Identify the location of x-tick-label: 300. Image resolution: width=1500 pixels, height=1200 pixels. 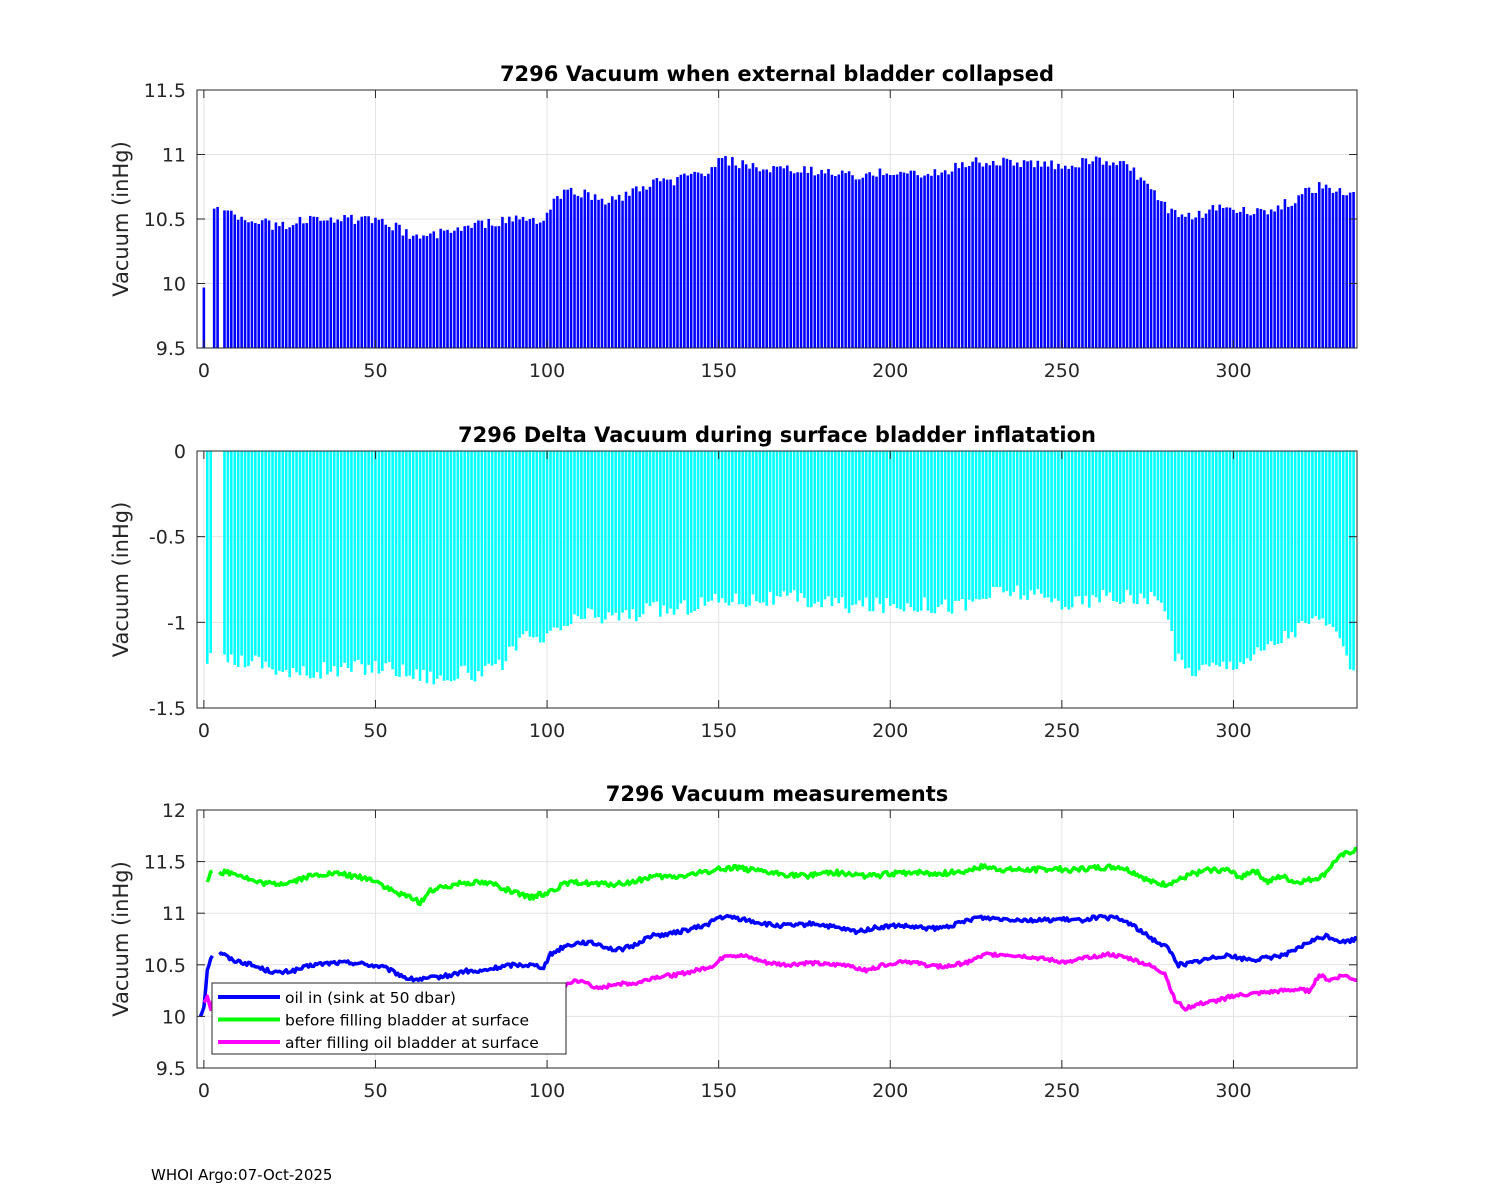
(1233, 371).